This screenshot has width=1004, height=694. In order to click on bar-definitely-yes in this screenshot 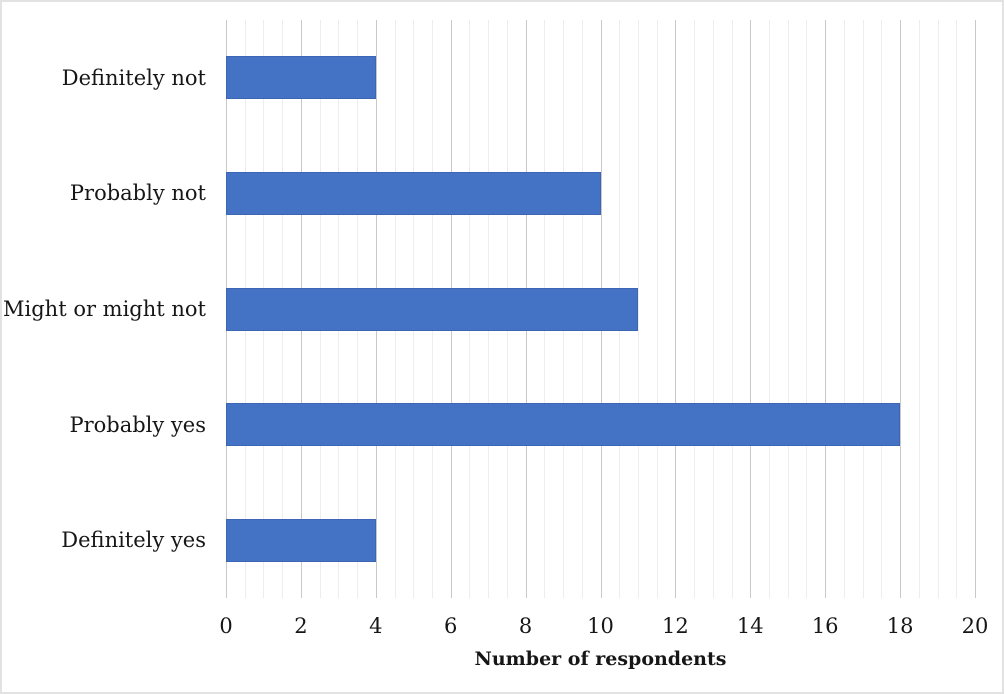, I will do `click(301, 540)`.